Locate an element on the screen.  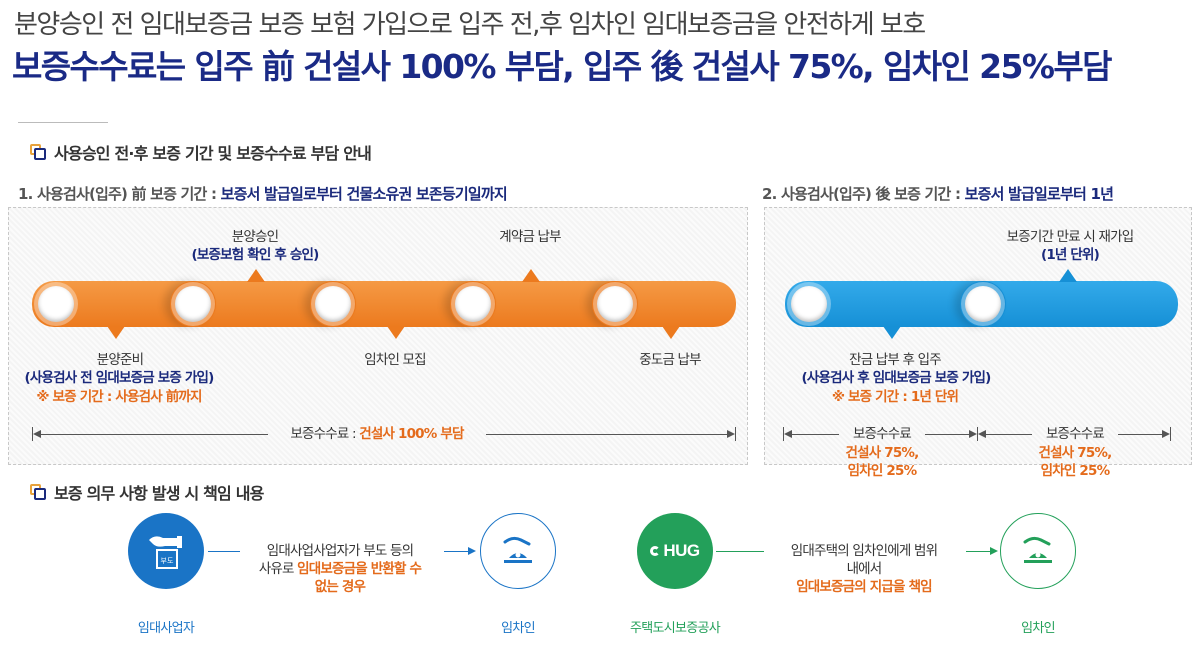
label-sales-approval-note: (보증보험 확인 후 승인) is located at coordinates (255, 255).